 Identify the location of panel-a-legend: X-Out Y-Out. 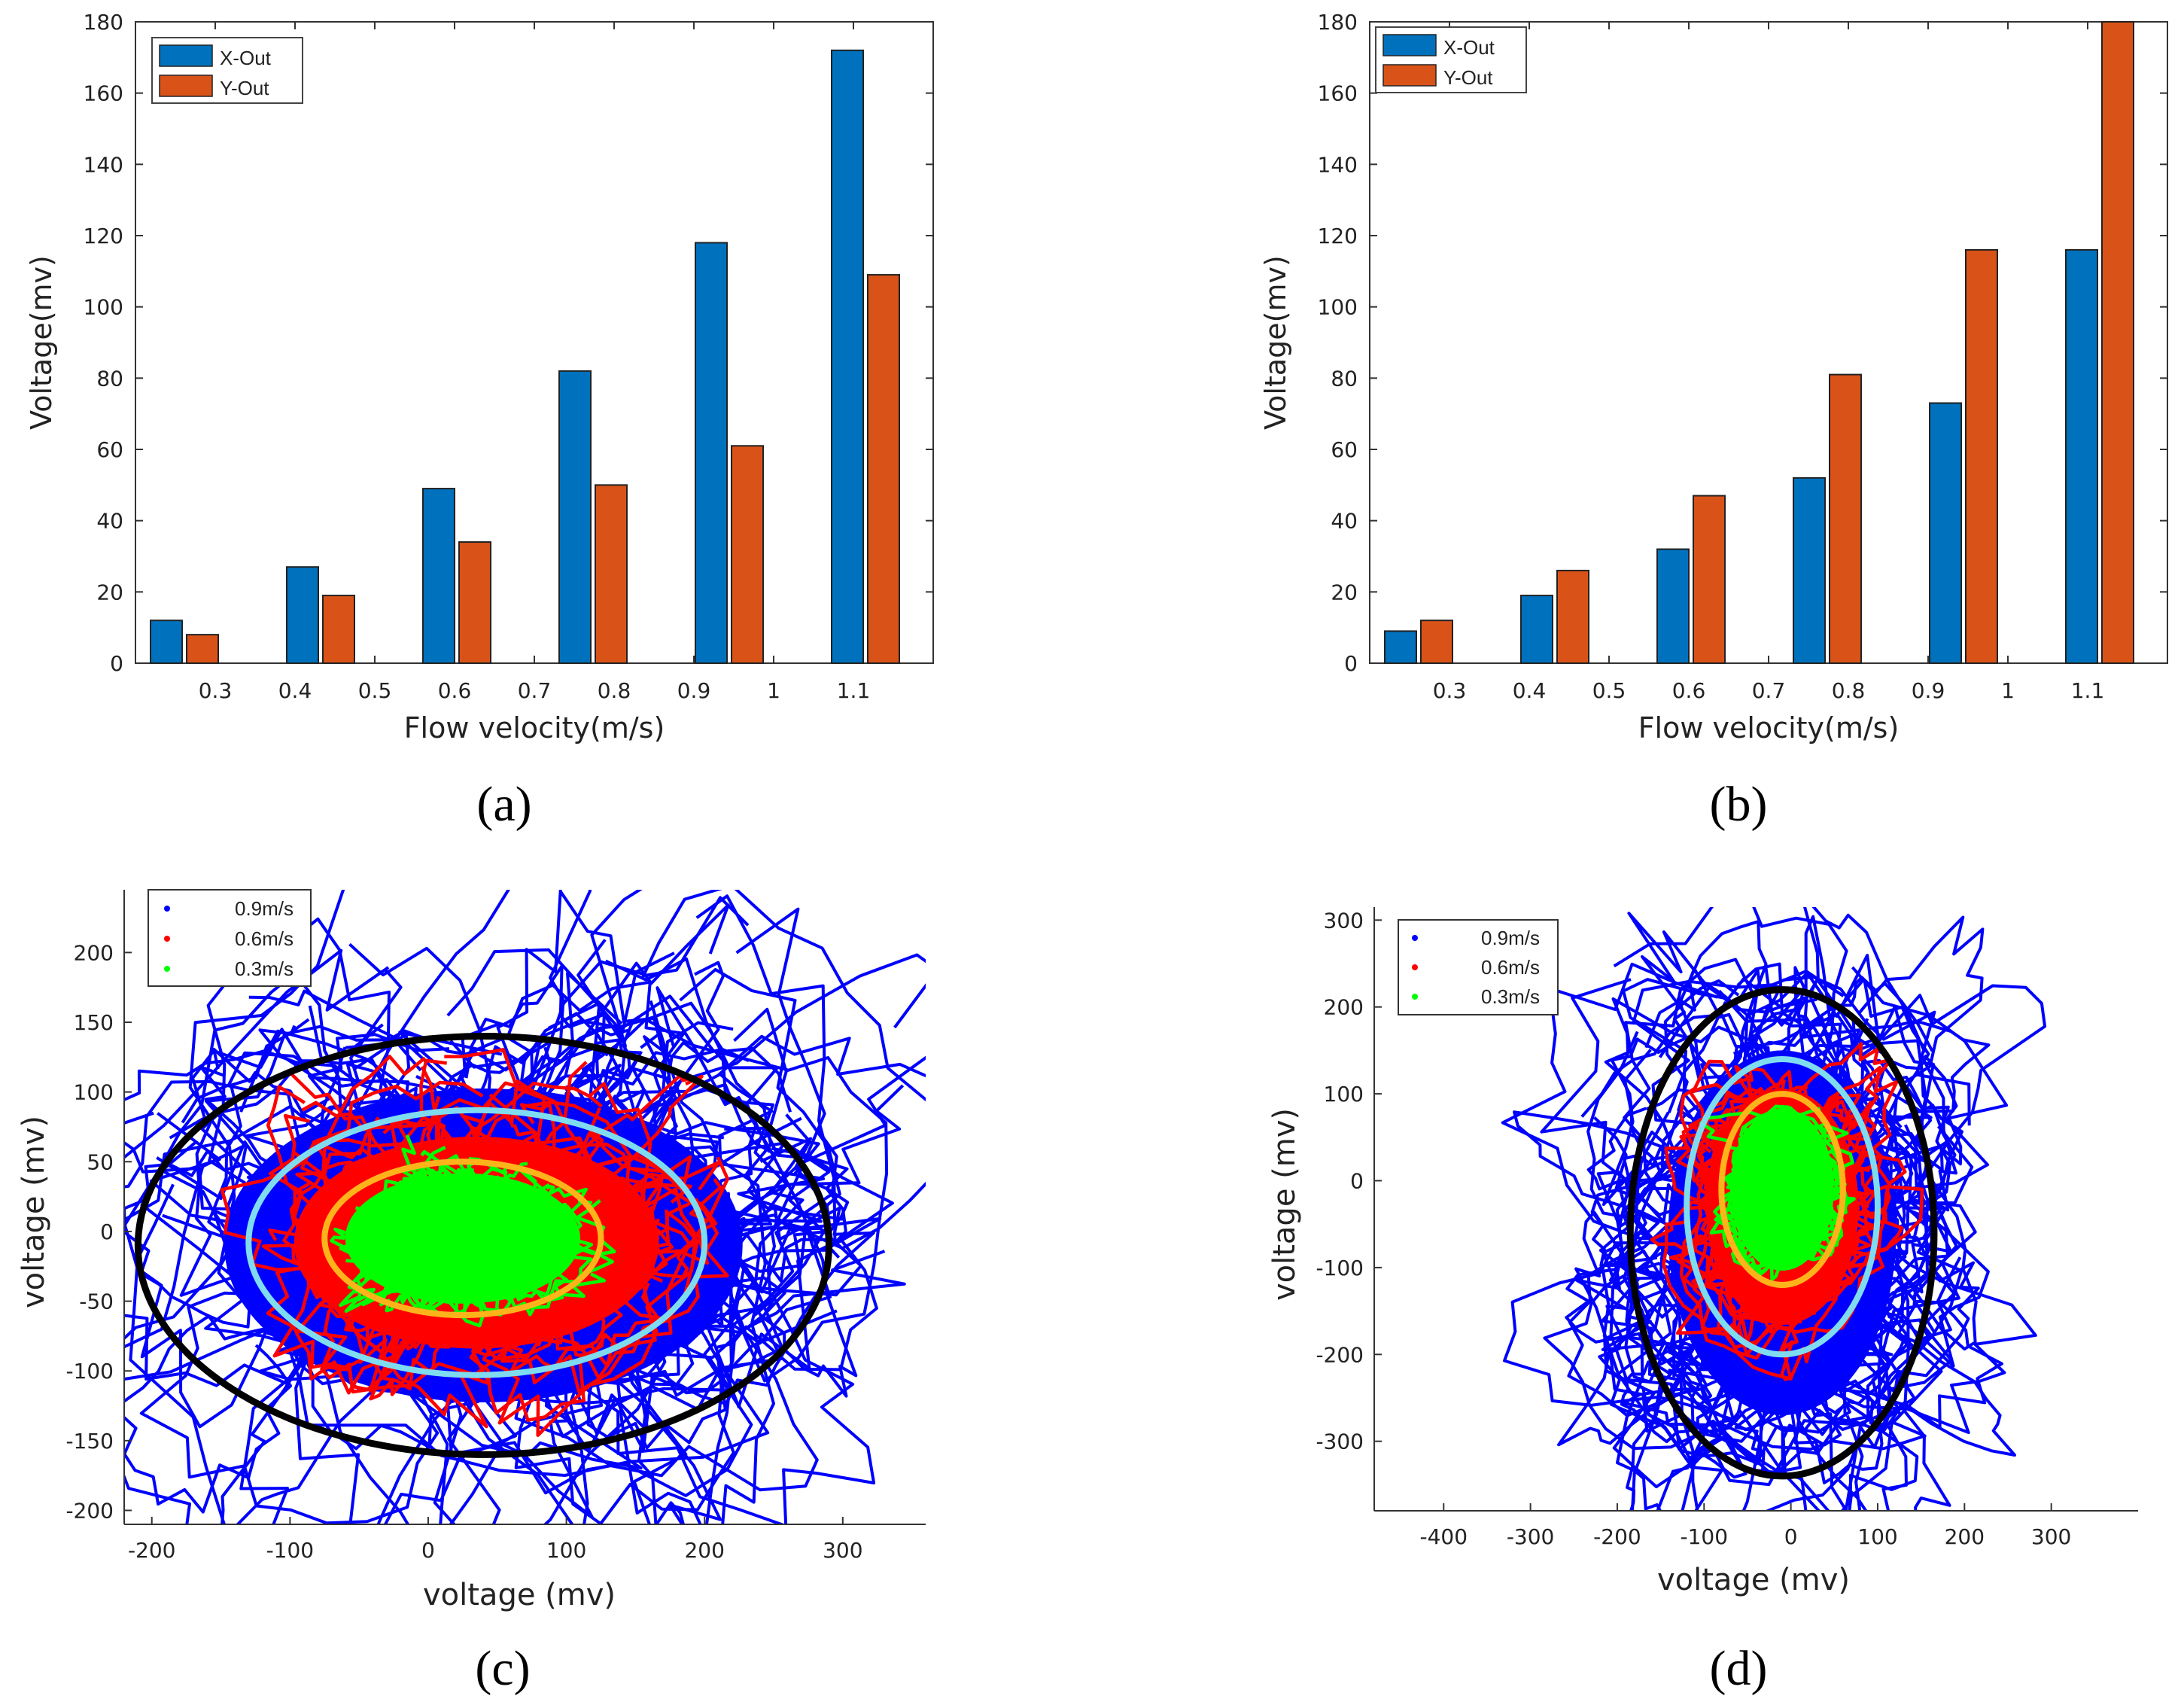
(227, 70).